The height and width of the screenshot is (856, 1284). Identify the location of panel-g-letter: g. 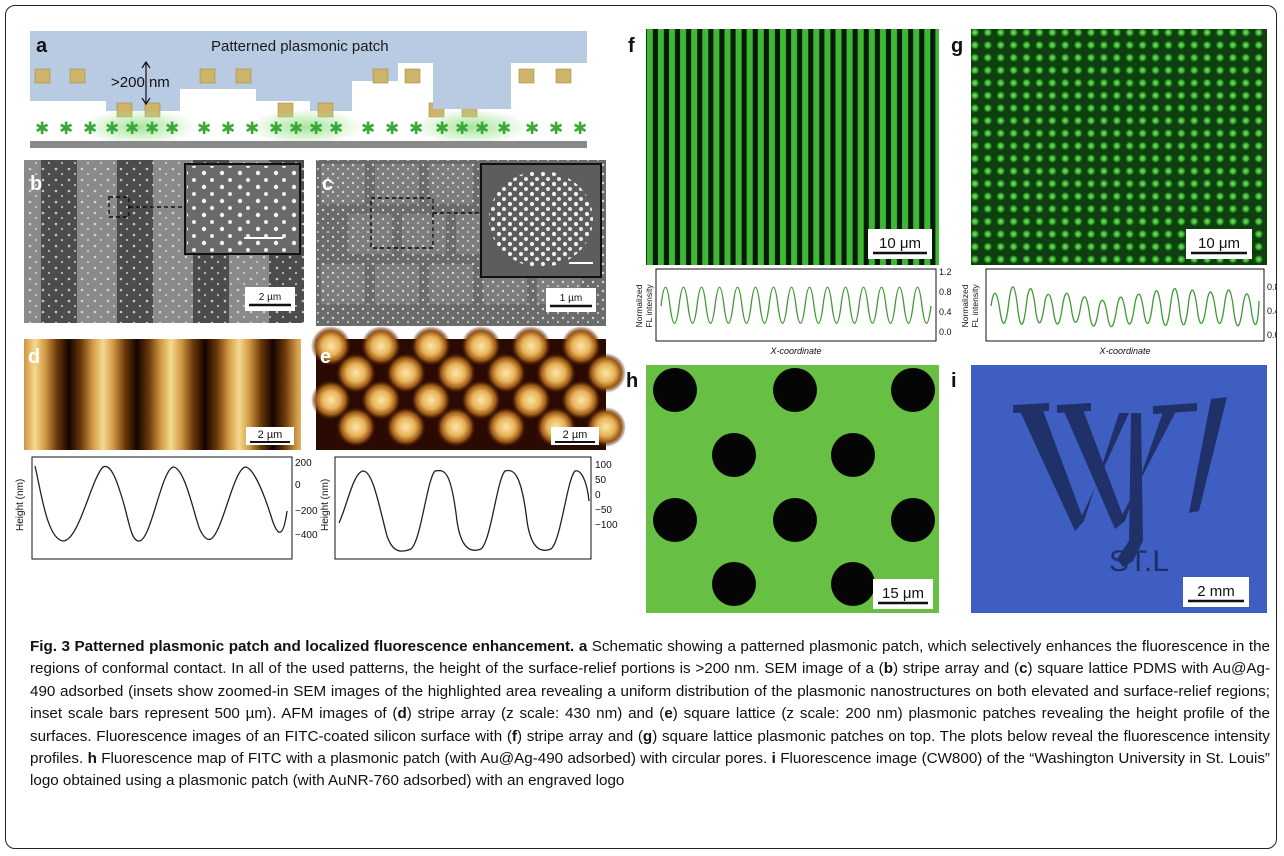
(957, 46).